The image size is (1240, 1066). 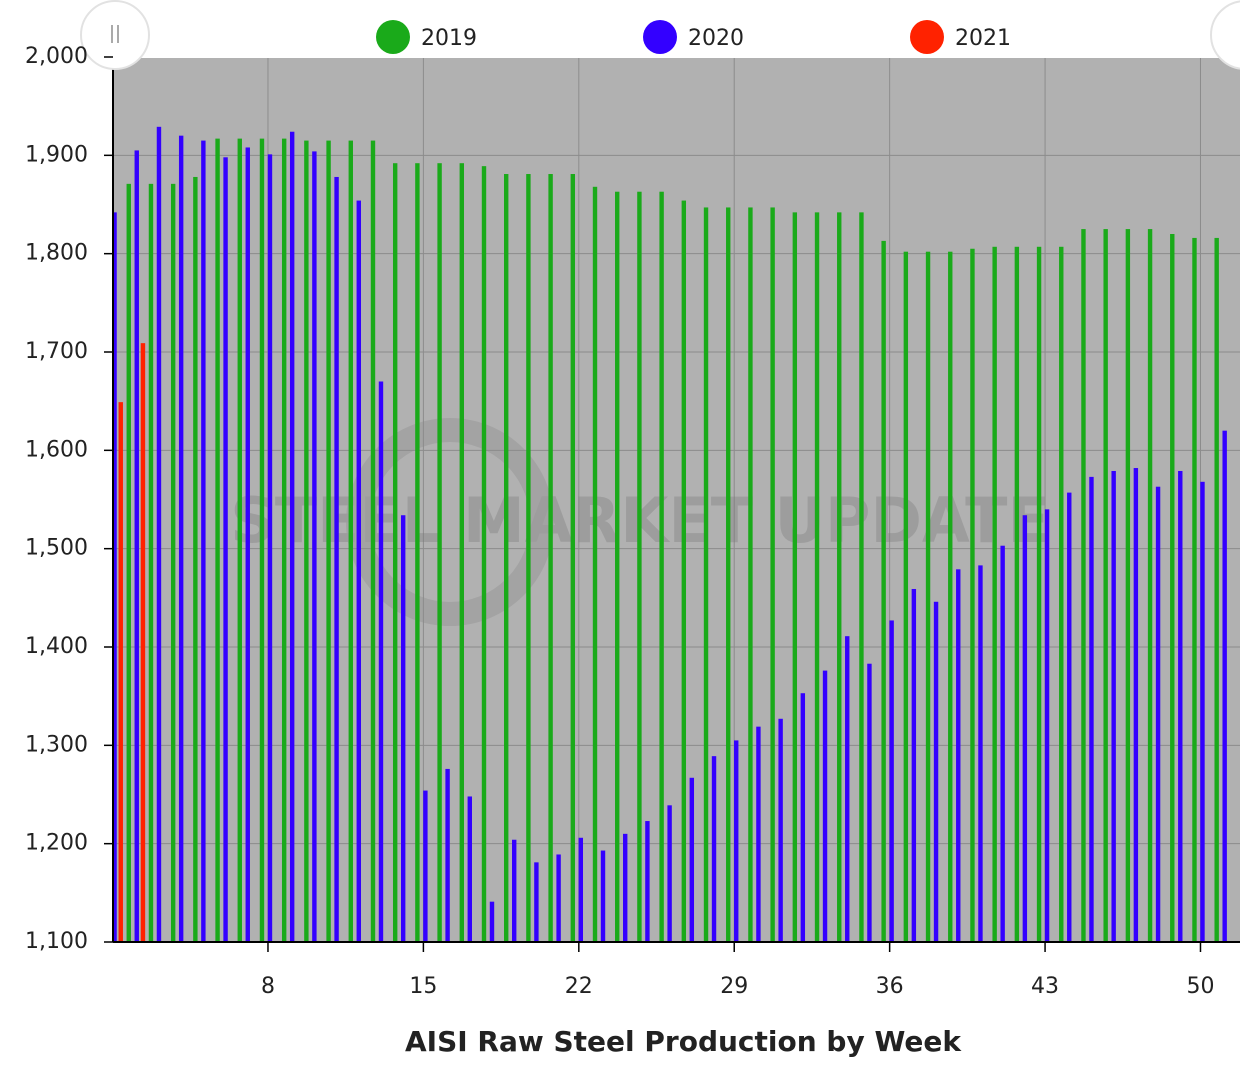 What do you see at coordinates (579, 986) in the screenshot?
I see `x-tick-label: 22` at bounding box center [579, 986].